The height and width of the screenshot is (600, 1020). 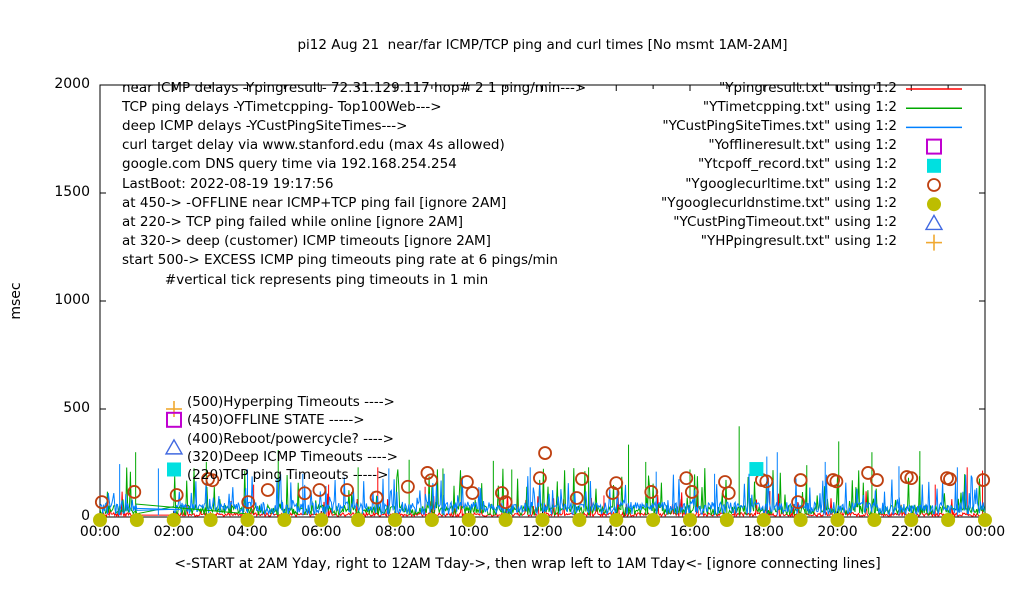 I want to click on annotation-marker-open-square, so click(x=174, y=419).